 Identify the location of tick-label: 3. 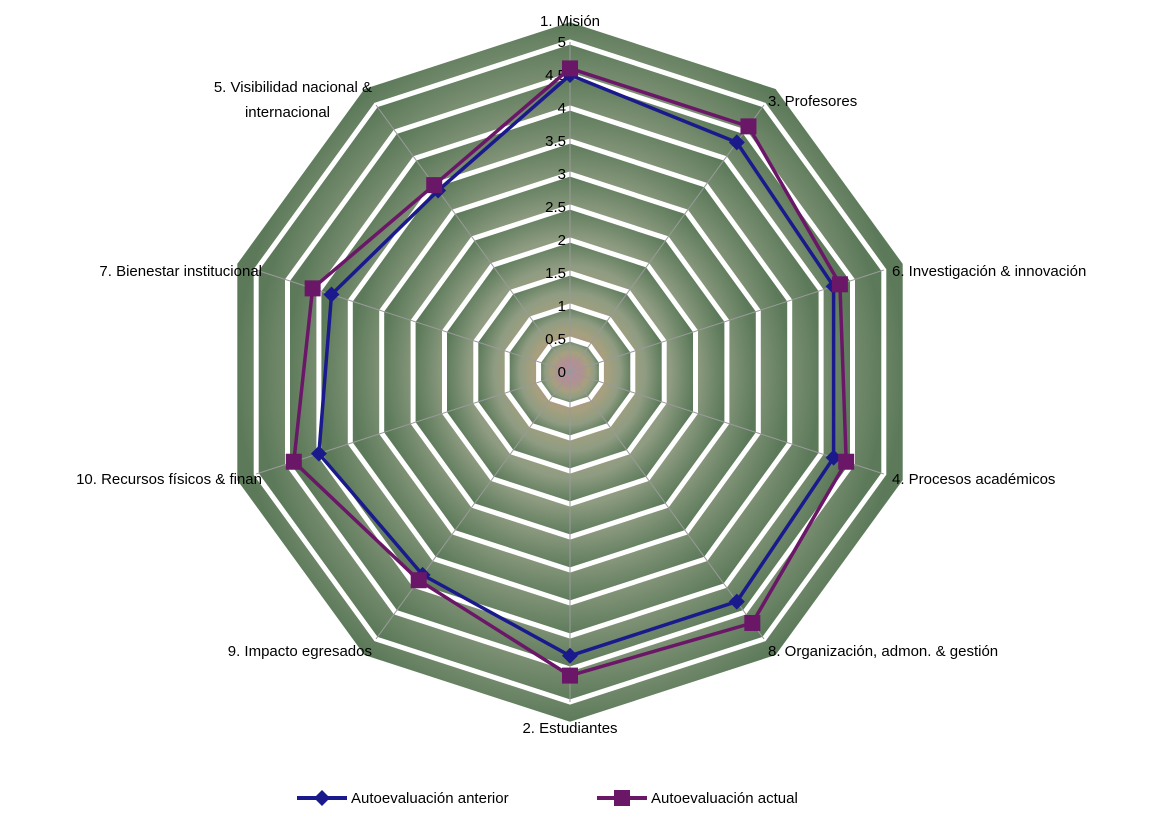
(562, 174).